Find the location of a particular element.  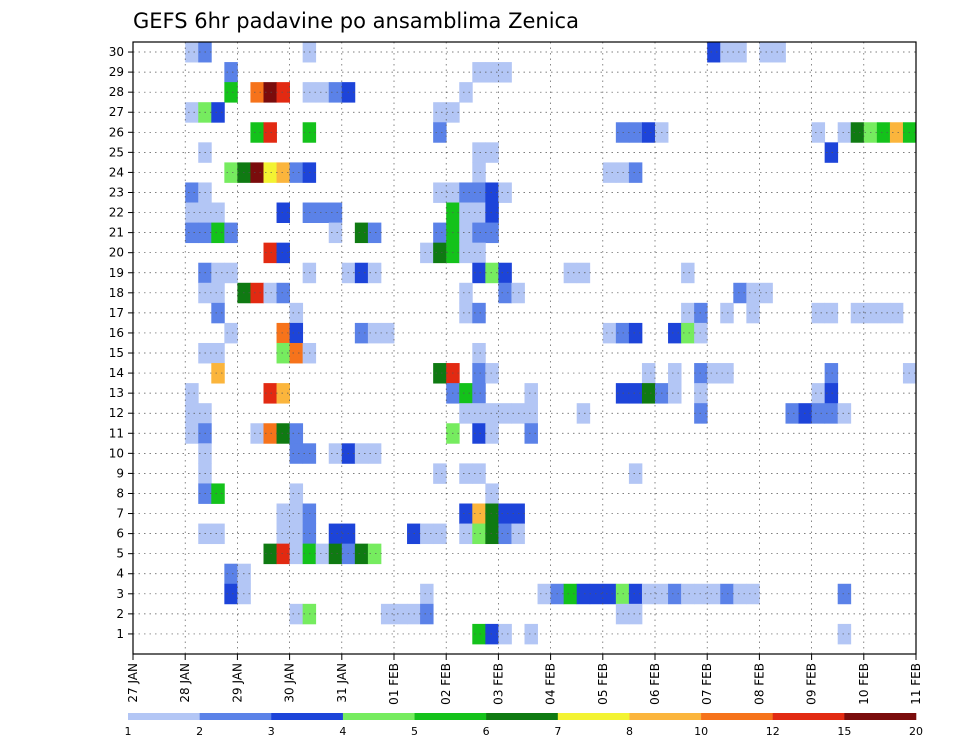

y-tick-label: 24 is located at coordinates (116, 172).